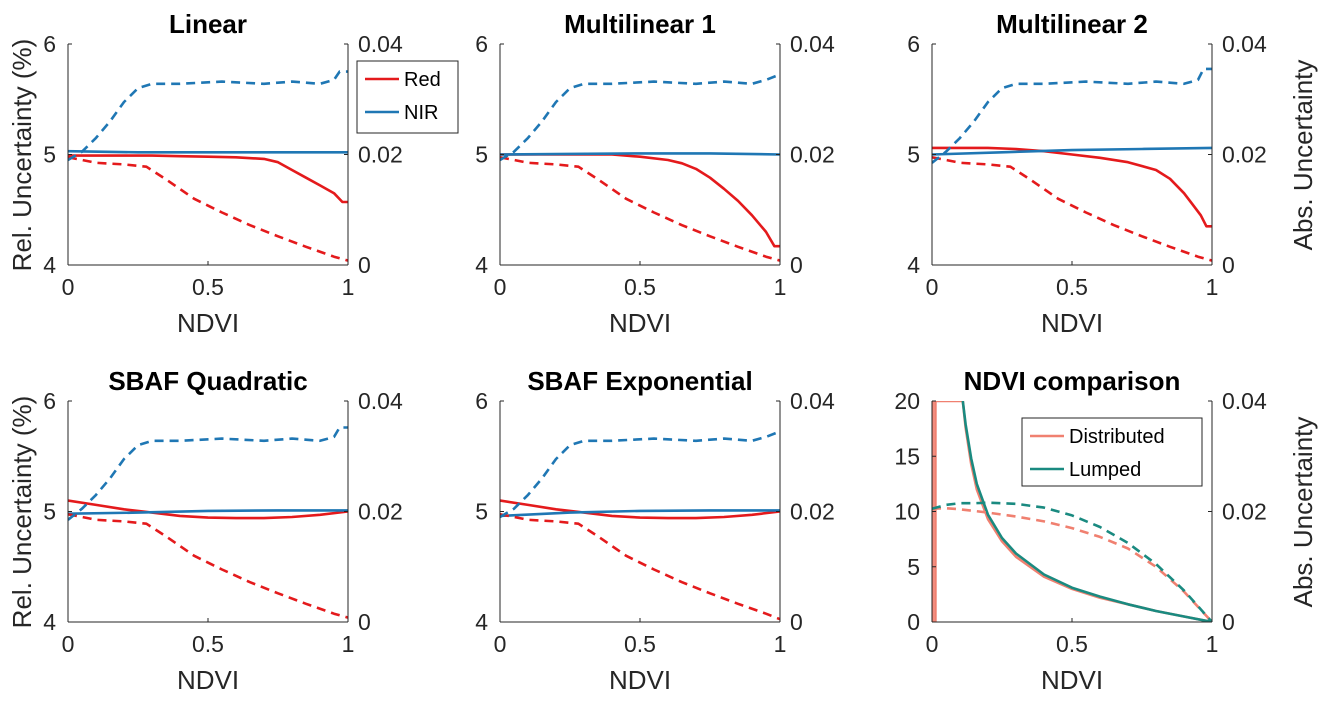  I want to click on chart-title: Multilinear 1, so click(640, 24).